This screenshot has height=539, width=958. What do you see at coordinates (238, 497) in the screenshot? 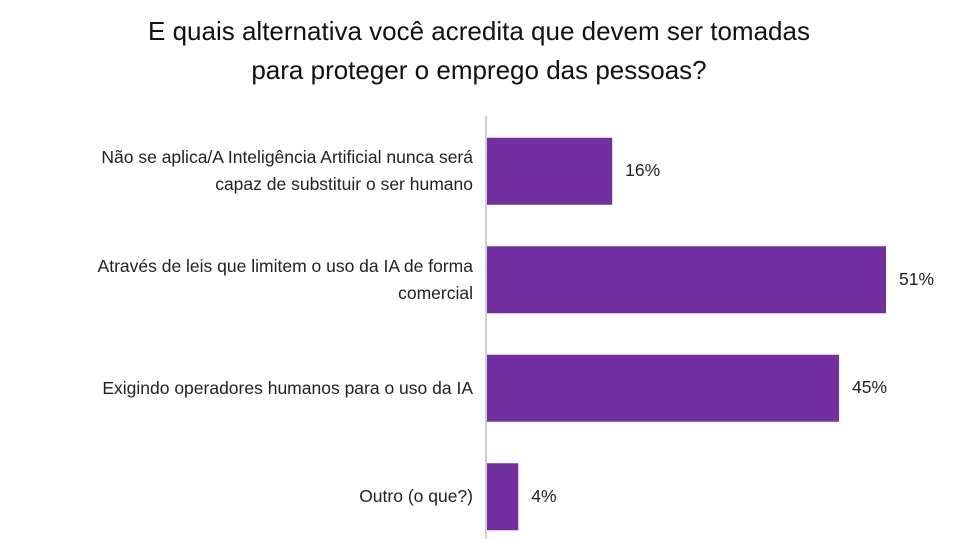
I see `category-label: Outro (o que?)` at bounding box center [238, 497].